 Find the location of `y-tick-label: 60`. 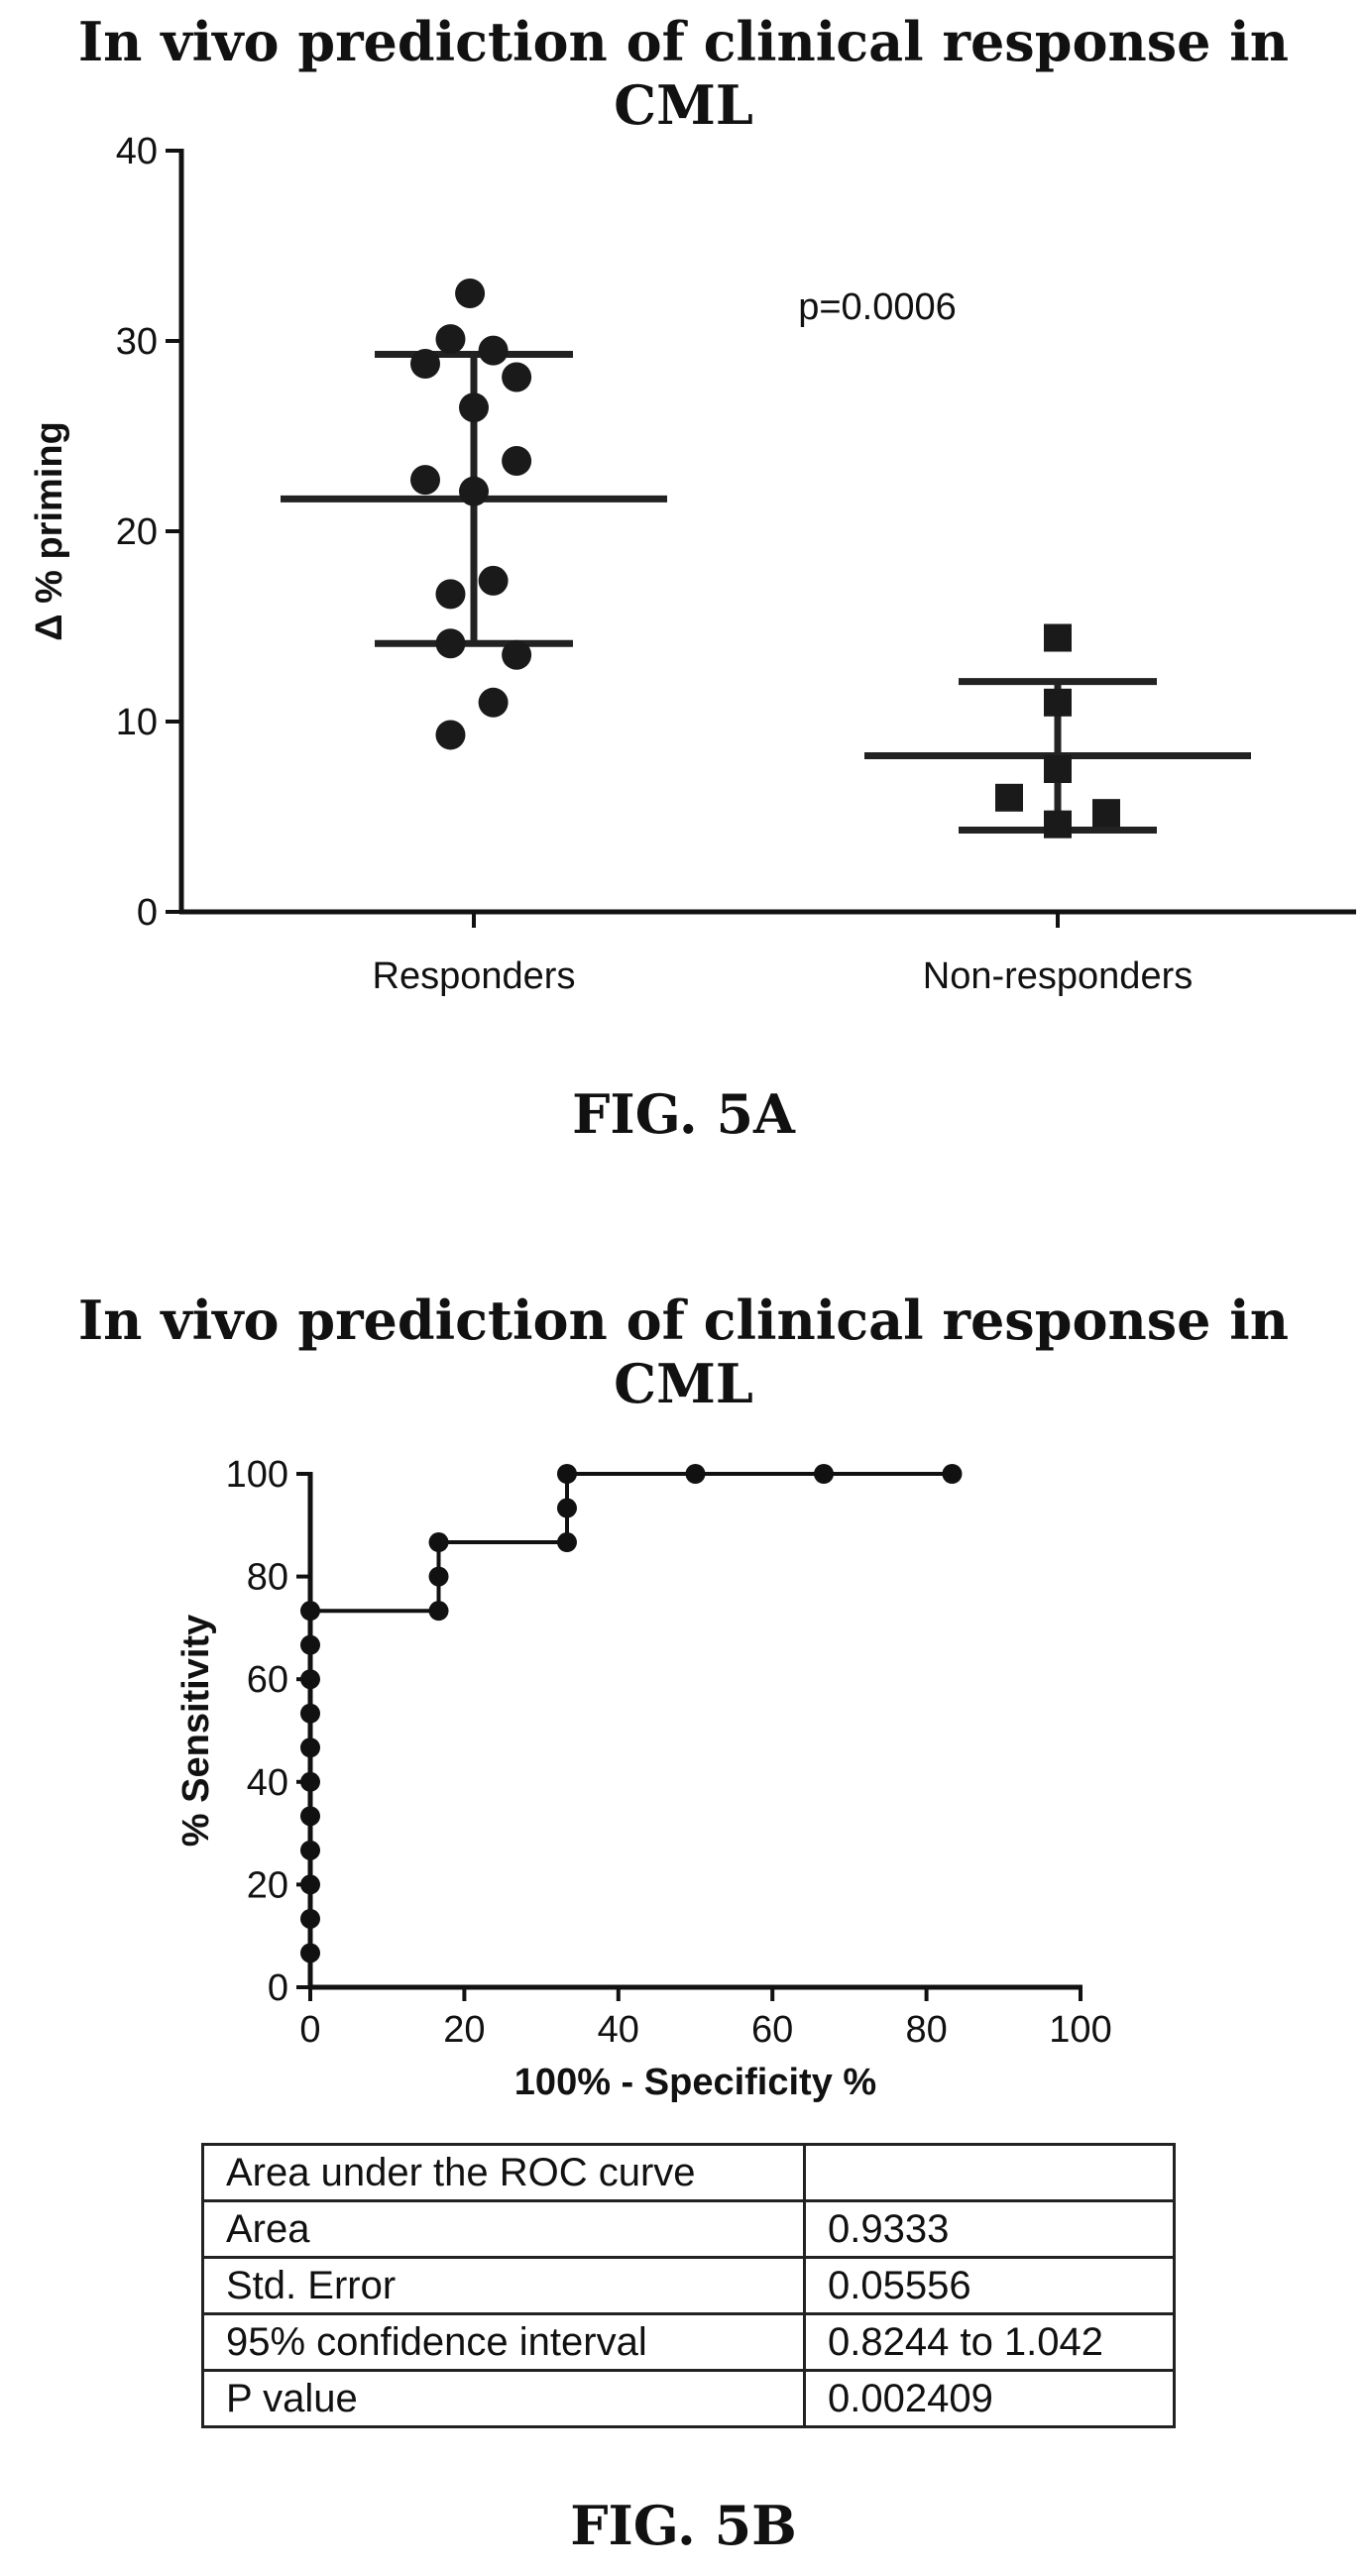

y-tick-label: 60 is located at coordinates (268, 1680).